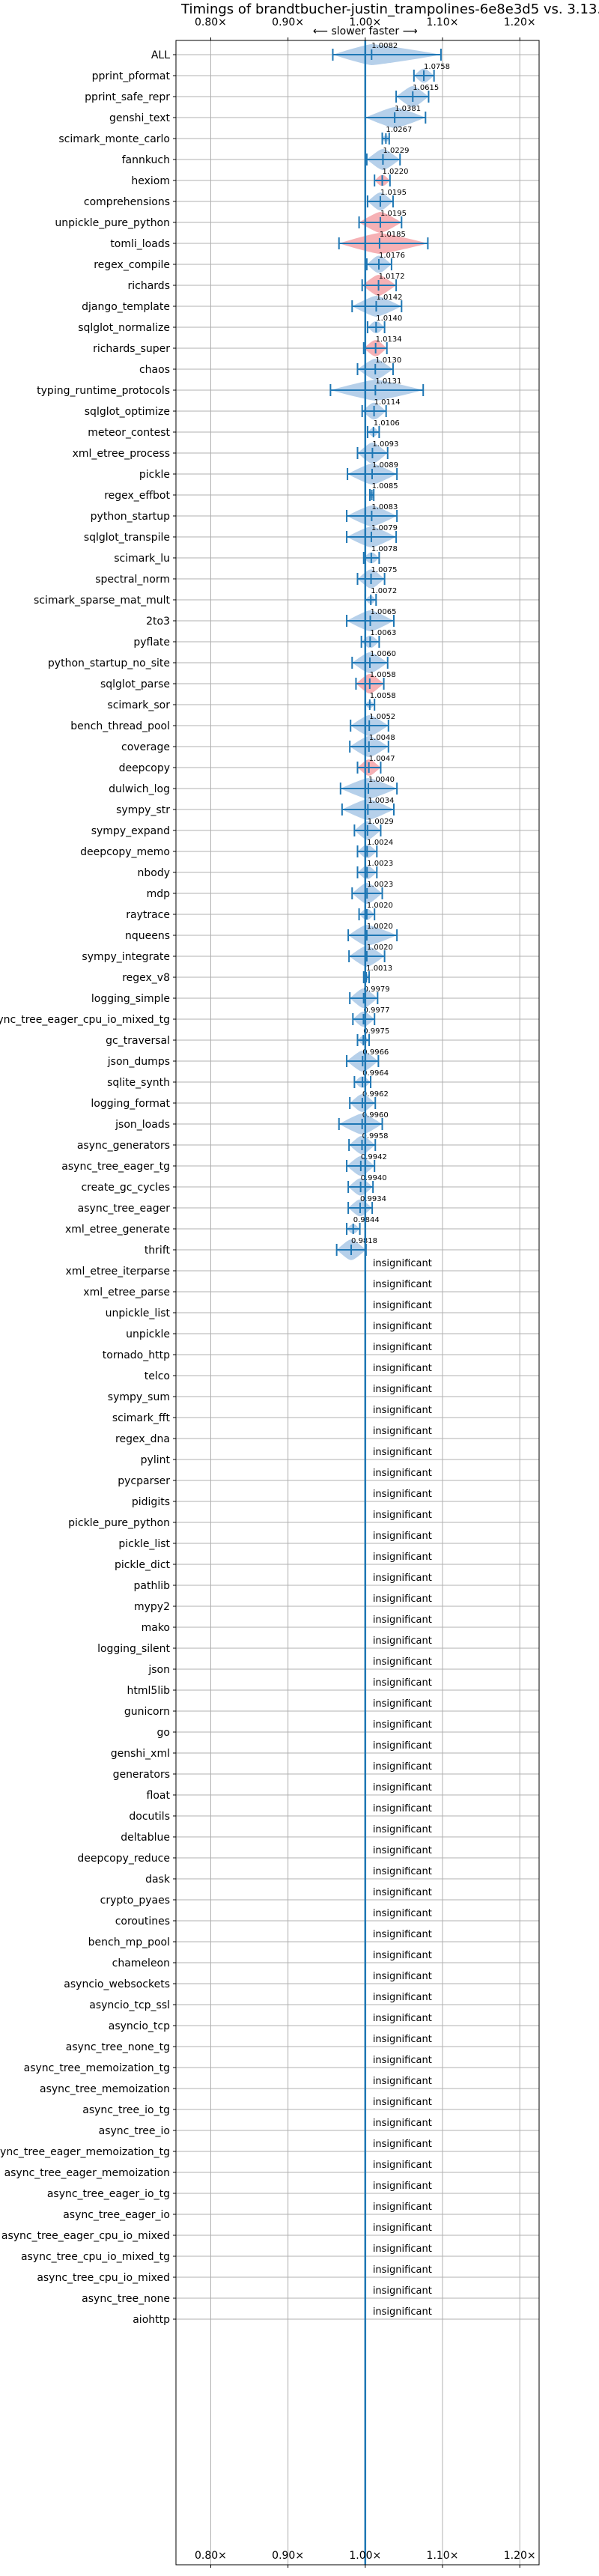  Describe the element at coordinates (147, 1712) in the screenshot. I see `y-tick-label-gunicorn: gunicorn` at that location.